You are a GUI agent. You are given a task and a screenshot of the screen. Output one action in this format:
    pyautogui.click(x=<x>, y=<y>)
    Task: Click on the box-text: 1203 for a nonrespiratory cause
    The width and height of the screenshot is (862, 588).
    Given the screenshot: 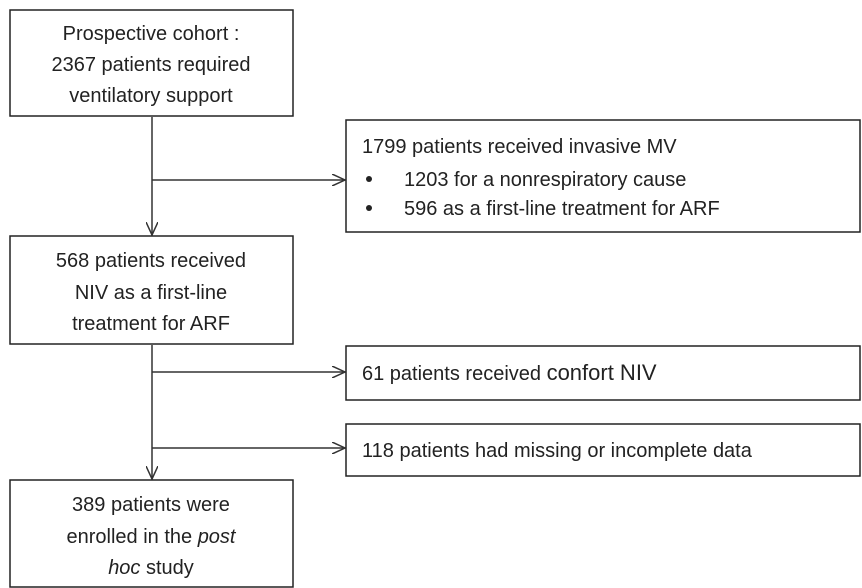 What is the action you would take?
    pyautogui.click(x=545, y=180)
    